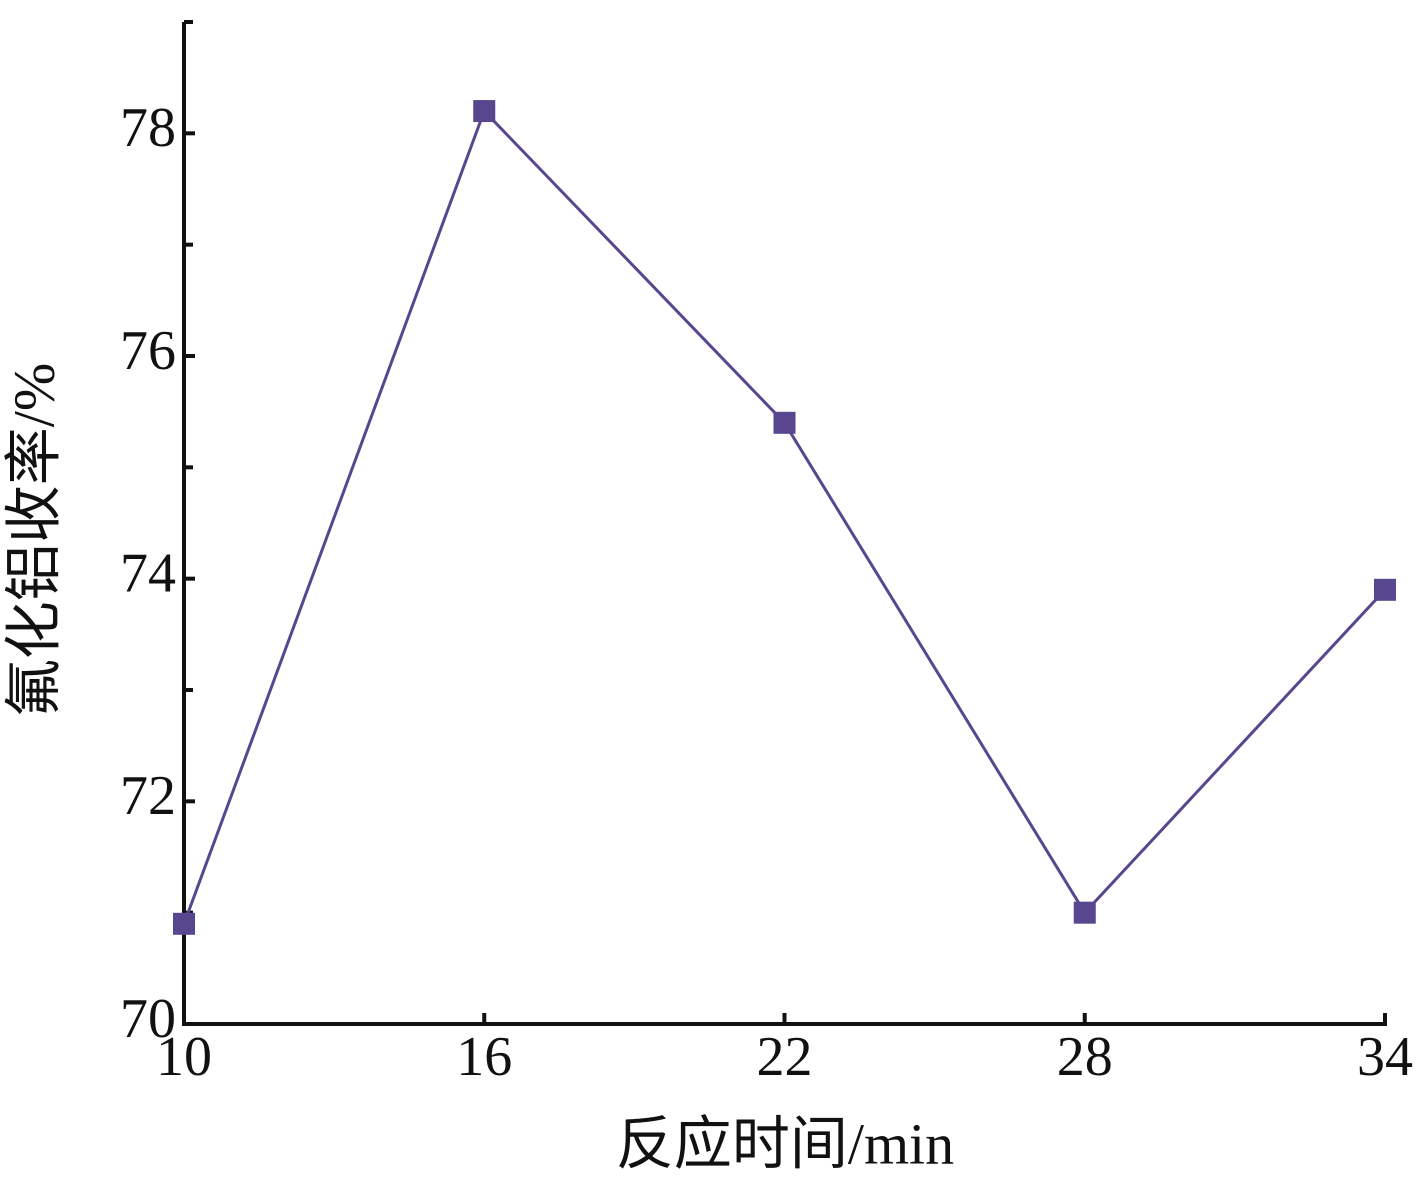 The height and width of the screenshot is (1181, 1417). What do you see at coordinates (148, 351) in the screenshot?
I see `y-tick-label: 76` at bounding box center [148, 351].